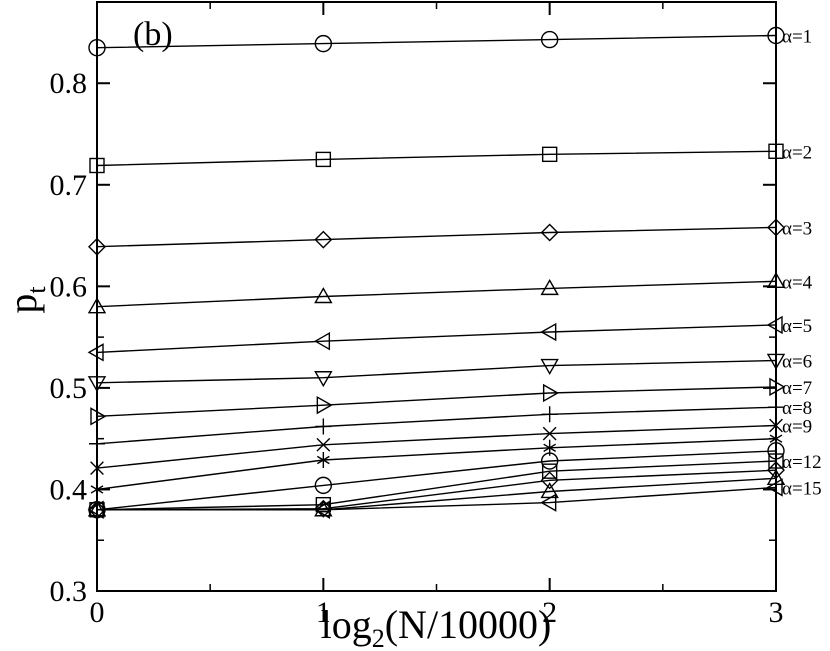  I want to click on y-tick-label: 0.6, so click(69, 286).